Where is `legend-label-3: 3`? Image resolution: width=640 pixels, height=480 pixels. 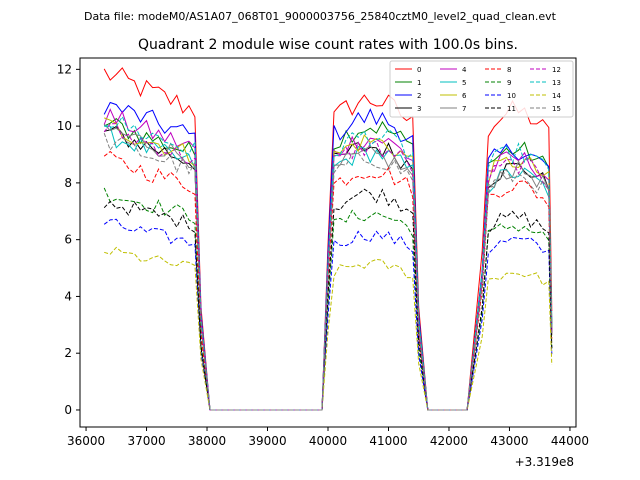 legend-label-3: 3 is located at coordinates (419, 109).